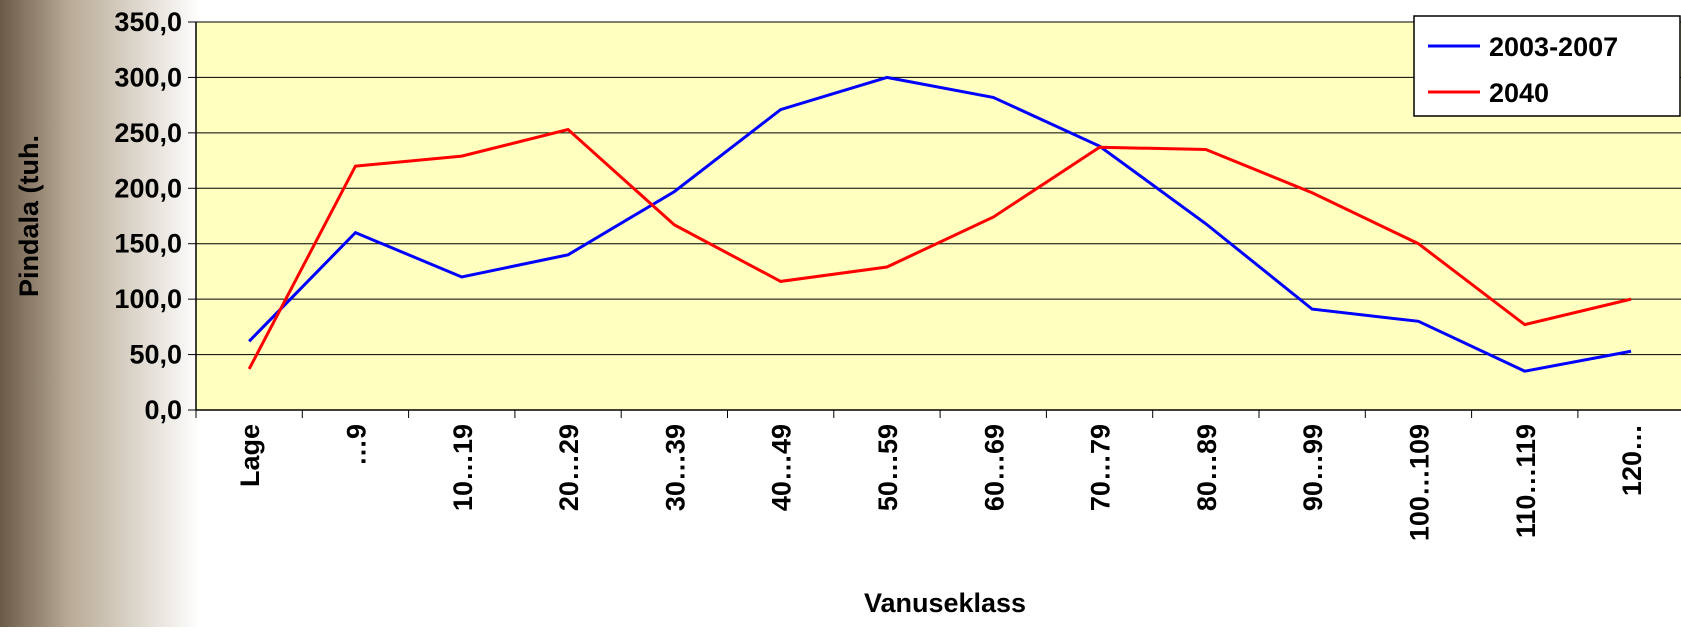 The width and height of the screenshot is (1681, 632). Describe the element at coordinates (1313, 467) in the screenshot. I see `x-tick-label: 90…99` at that location.